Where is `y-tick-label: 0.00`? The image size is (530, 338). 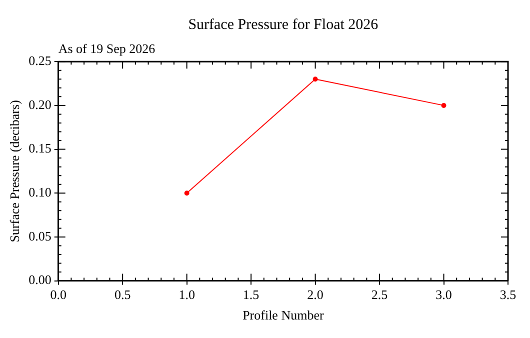
y-tick-label: 0.00 is located at coordinates (40, 280).